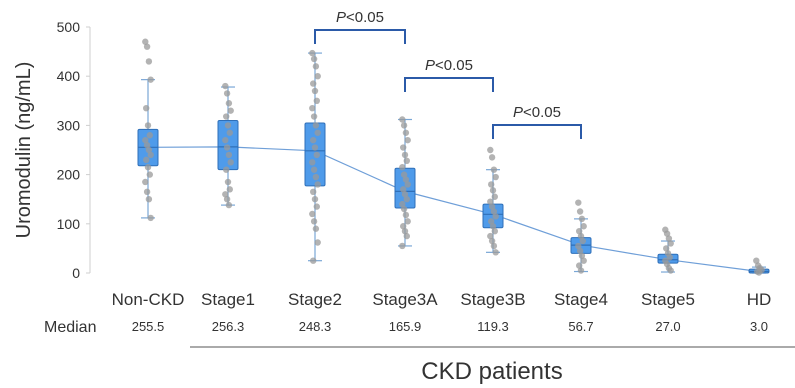 The image size is (795, 388). I want to click on median-value: 256.3, so click(228, 326).